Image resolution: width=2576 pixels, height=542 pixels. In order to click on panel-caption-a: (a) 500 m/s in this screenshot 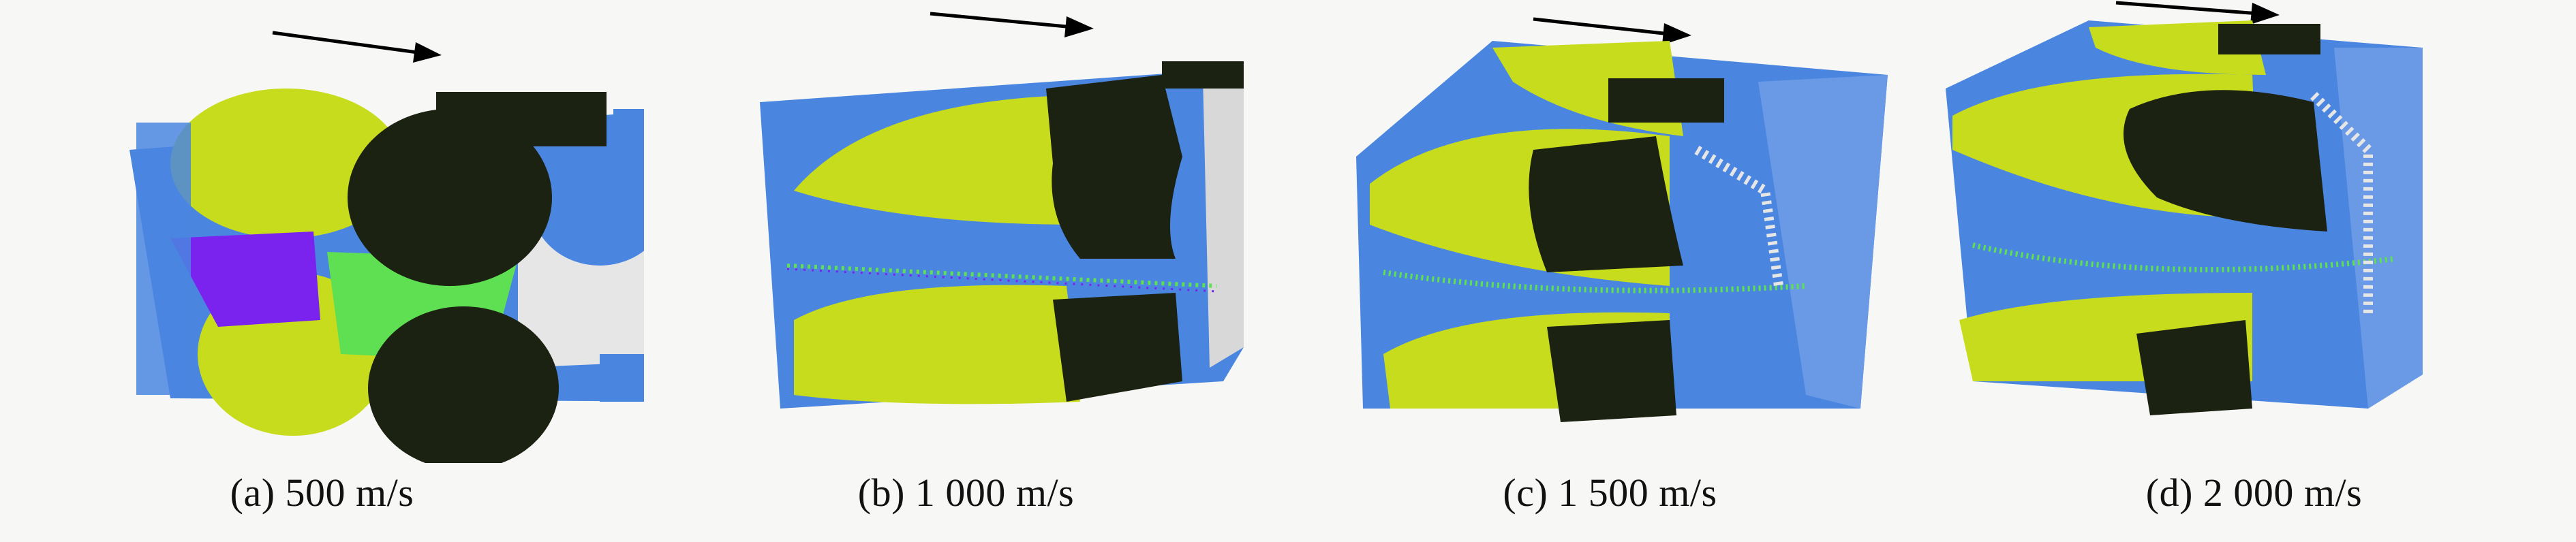, I will do `click(322, 493)`.